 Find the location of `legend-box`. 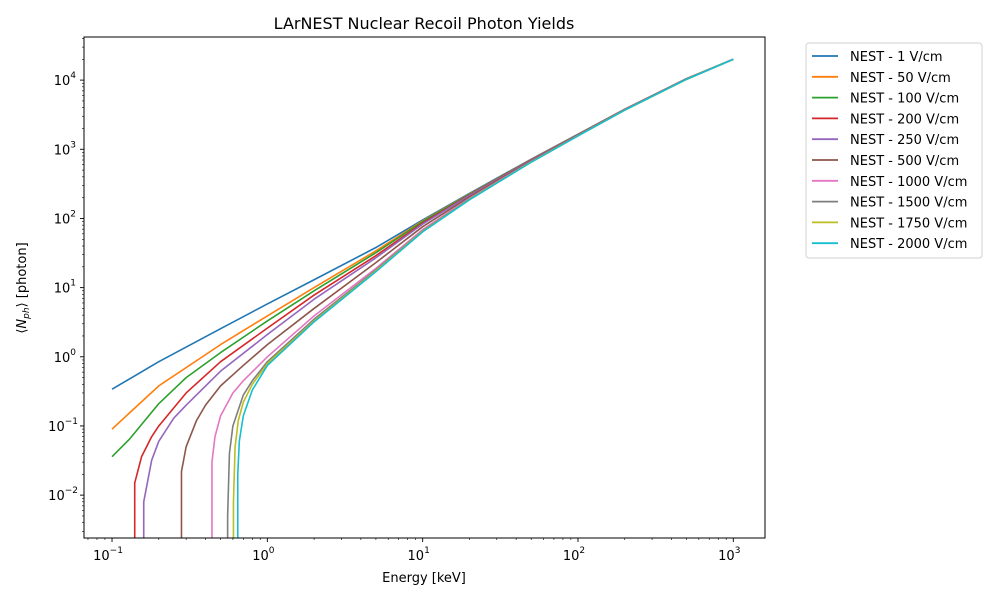

legend-box is located at coordinates (894, 150).